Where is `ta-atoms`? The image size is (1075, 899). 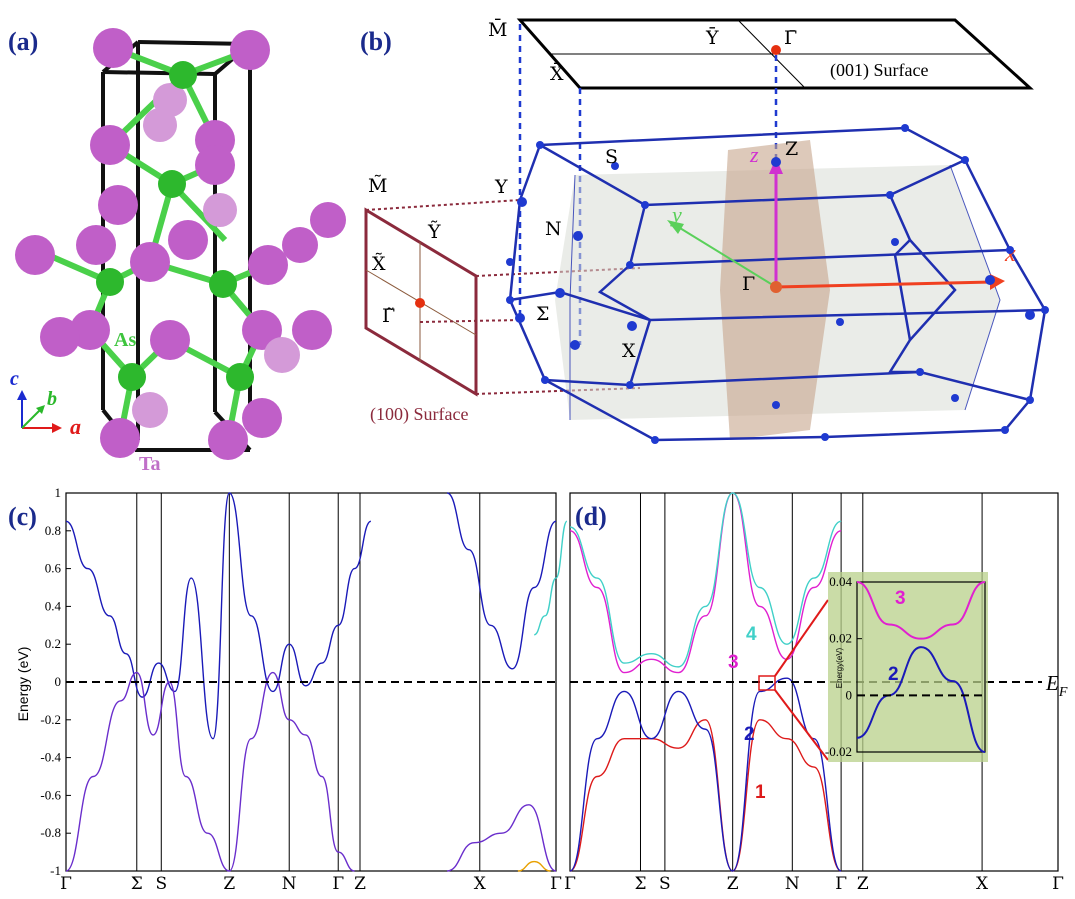
ta-atoms is located at coordinates (180, 244).